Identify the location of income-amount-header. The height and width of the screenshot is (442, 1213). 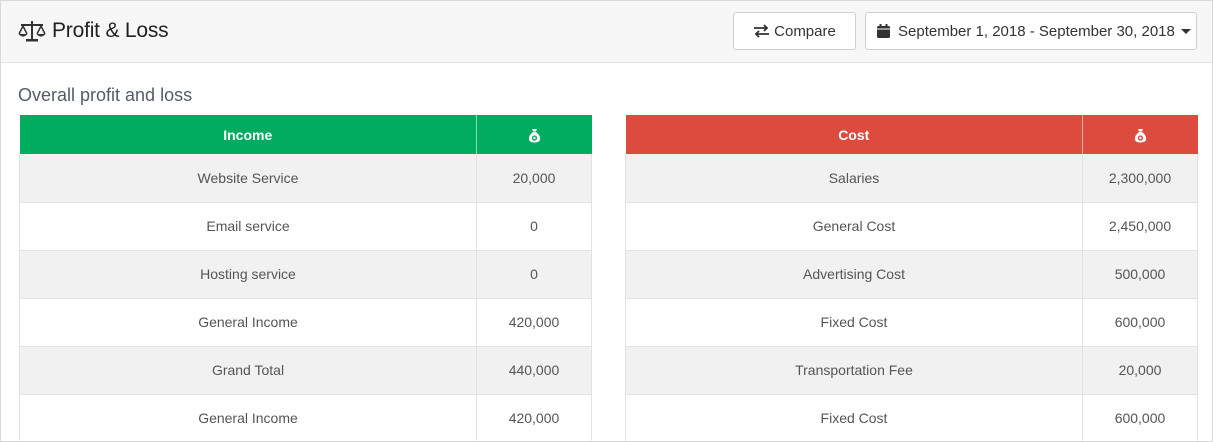
(534, 134).